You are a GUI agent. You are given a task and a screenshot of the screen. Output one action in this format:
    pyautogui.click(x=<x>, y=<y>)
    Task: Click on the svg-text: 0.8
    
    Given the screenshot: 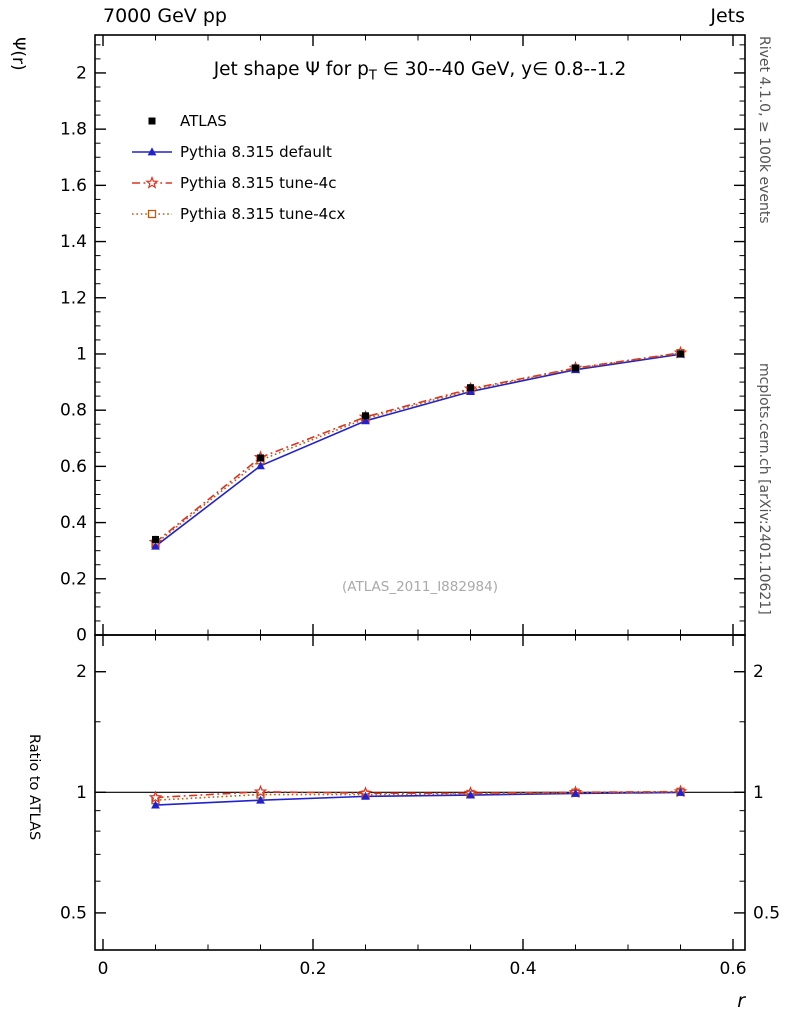 What is the action you would take?
    pyautogui.click(x=73, y=411)
    